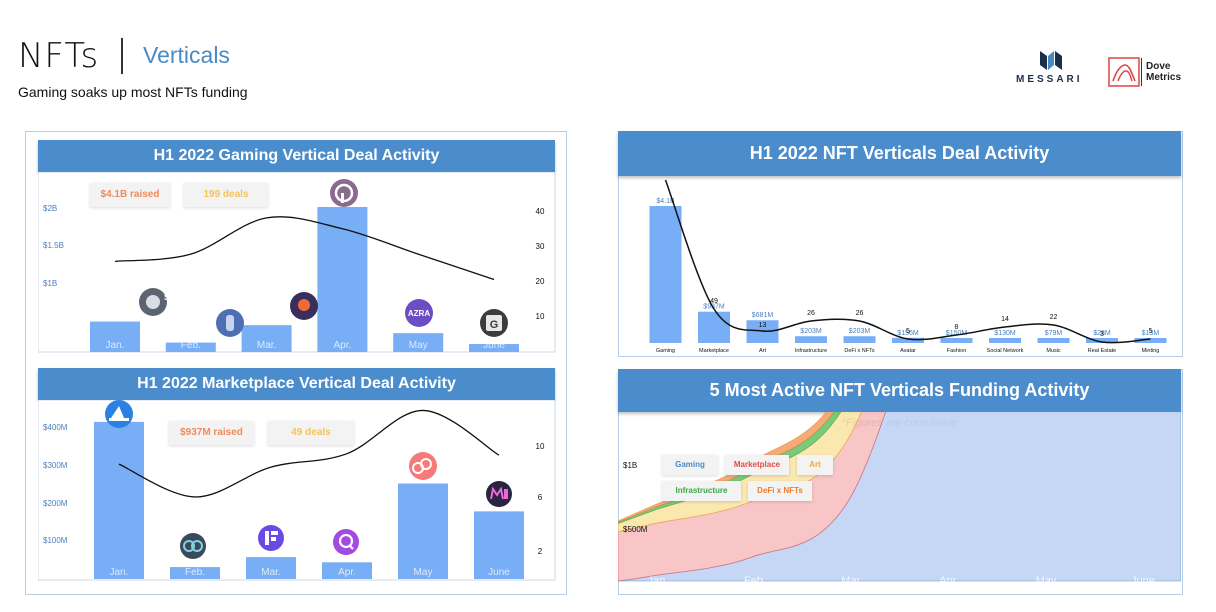 The height and width of the screenshot is (612, 1216). I want to click on gaming-feb-project-logo-icon, so click(230, 323).